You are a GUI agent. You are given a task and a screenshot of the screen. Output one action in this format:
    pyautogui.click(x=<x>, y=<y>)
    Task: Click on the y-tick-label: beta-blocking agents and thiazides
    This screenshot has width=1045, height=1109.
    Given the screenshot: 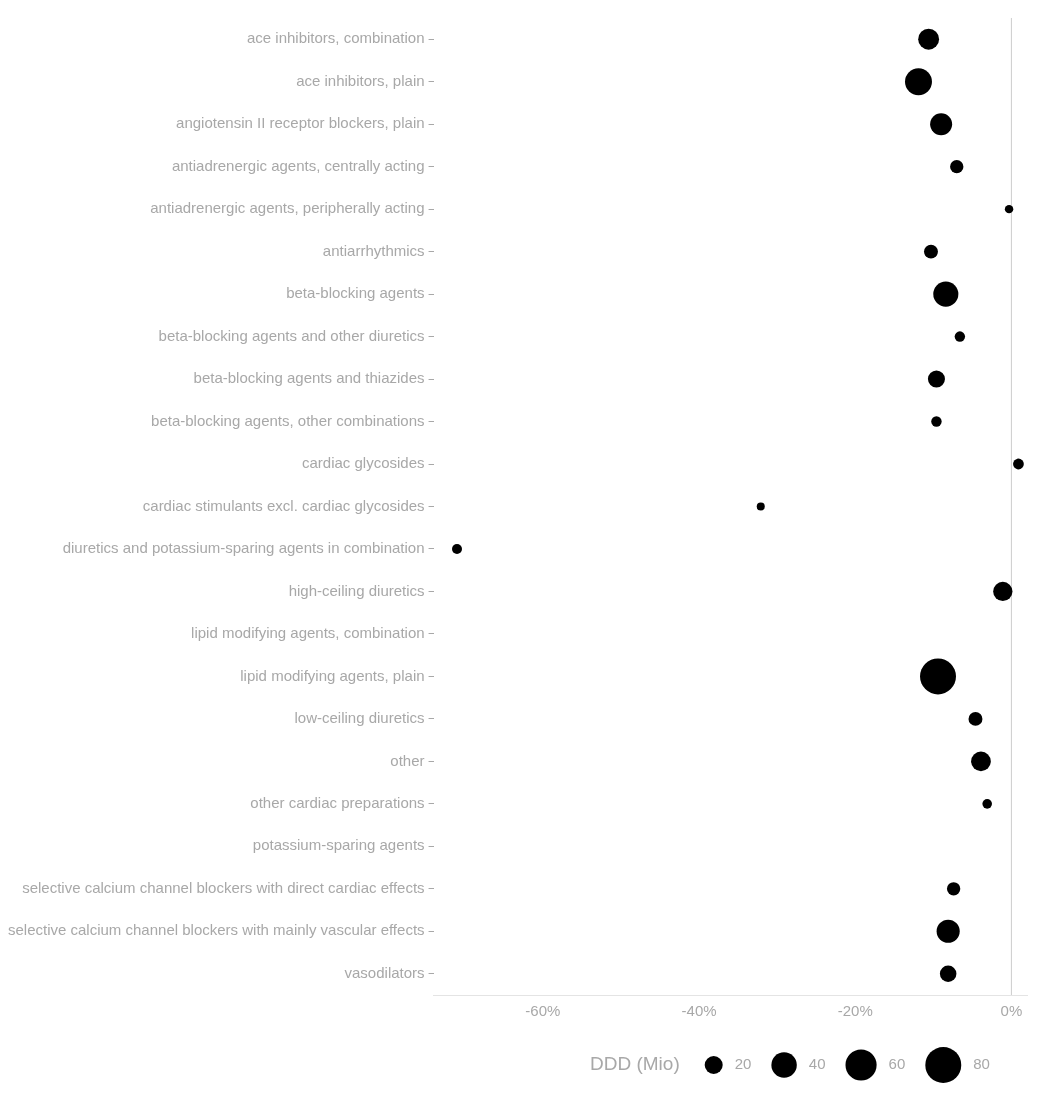 What is the action you would take?
    pyautogui.click(x=309, y=378)
    